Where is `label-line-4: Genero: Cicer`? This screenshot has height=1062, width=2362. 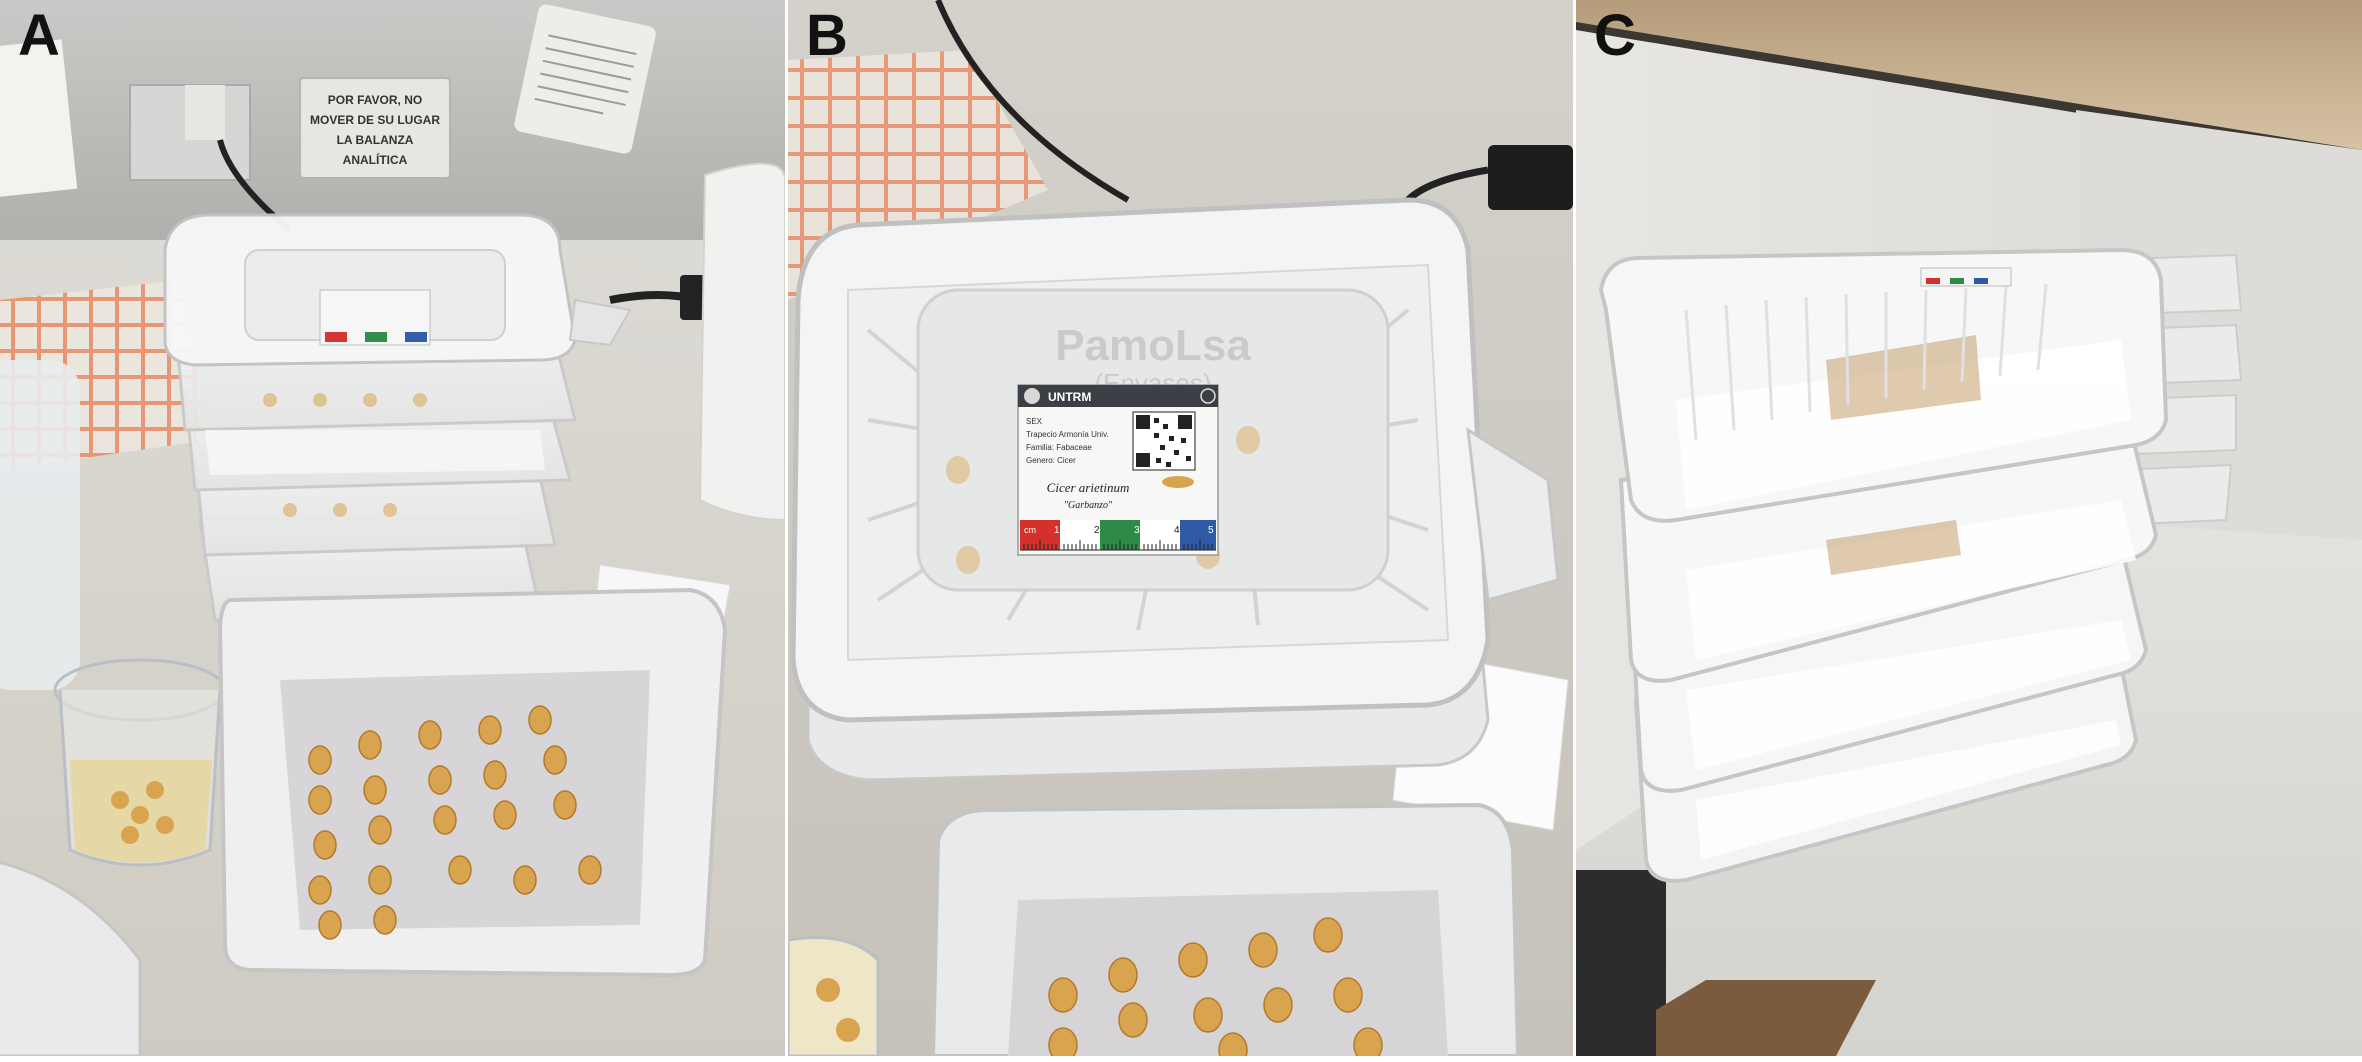
label-line-4: Genero: Cicer is located at coordinates (1051, 460).